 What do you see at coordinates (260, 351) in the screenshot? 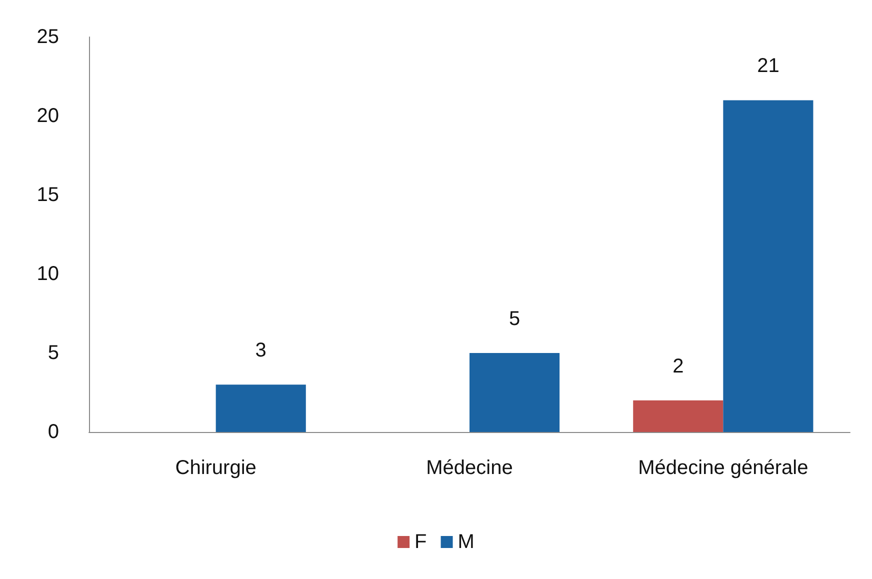
I see `data-label: 3` at bounding box center [260, 351].